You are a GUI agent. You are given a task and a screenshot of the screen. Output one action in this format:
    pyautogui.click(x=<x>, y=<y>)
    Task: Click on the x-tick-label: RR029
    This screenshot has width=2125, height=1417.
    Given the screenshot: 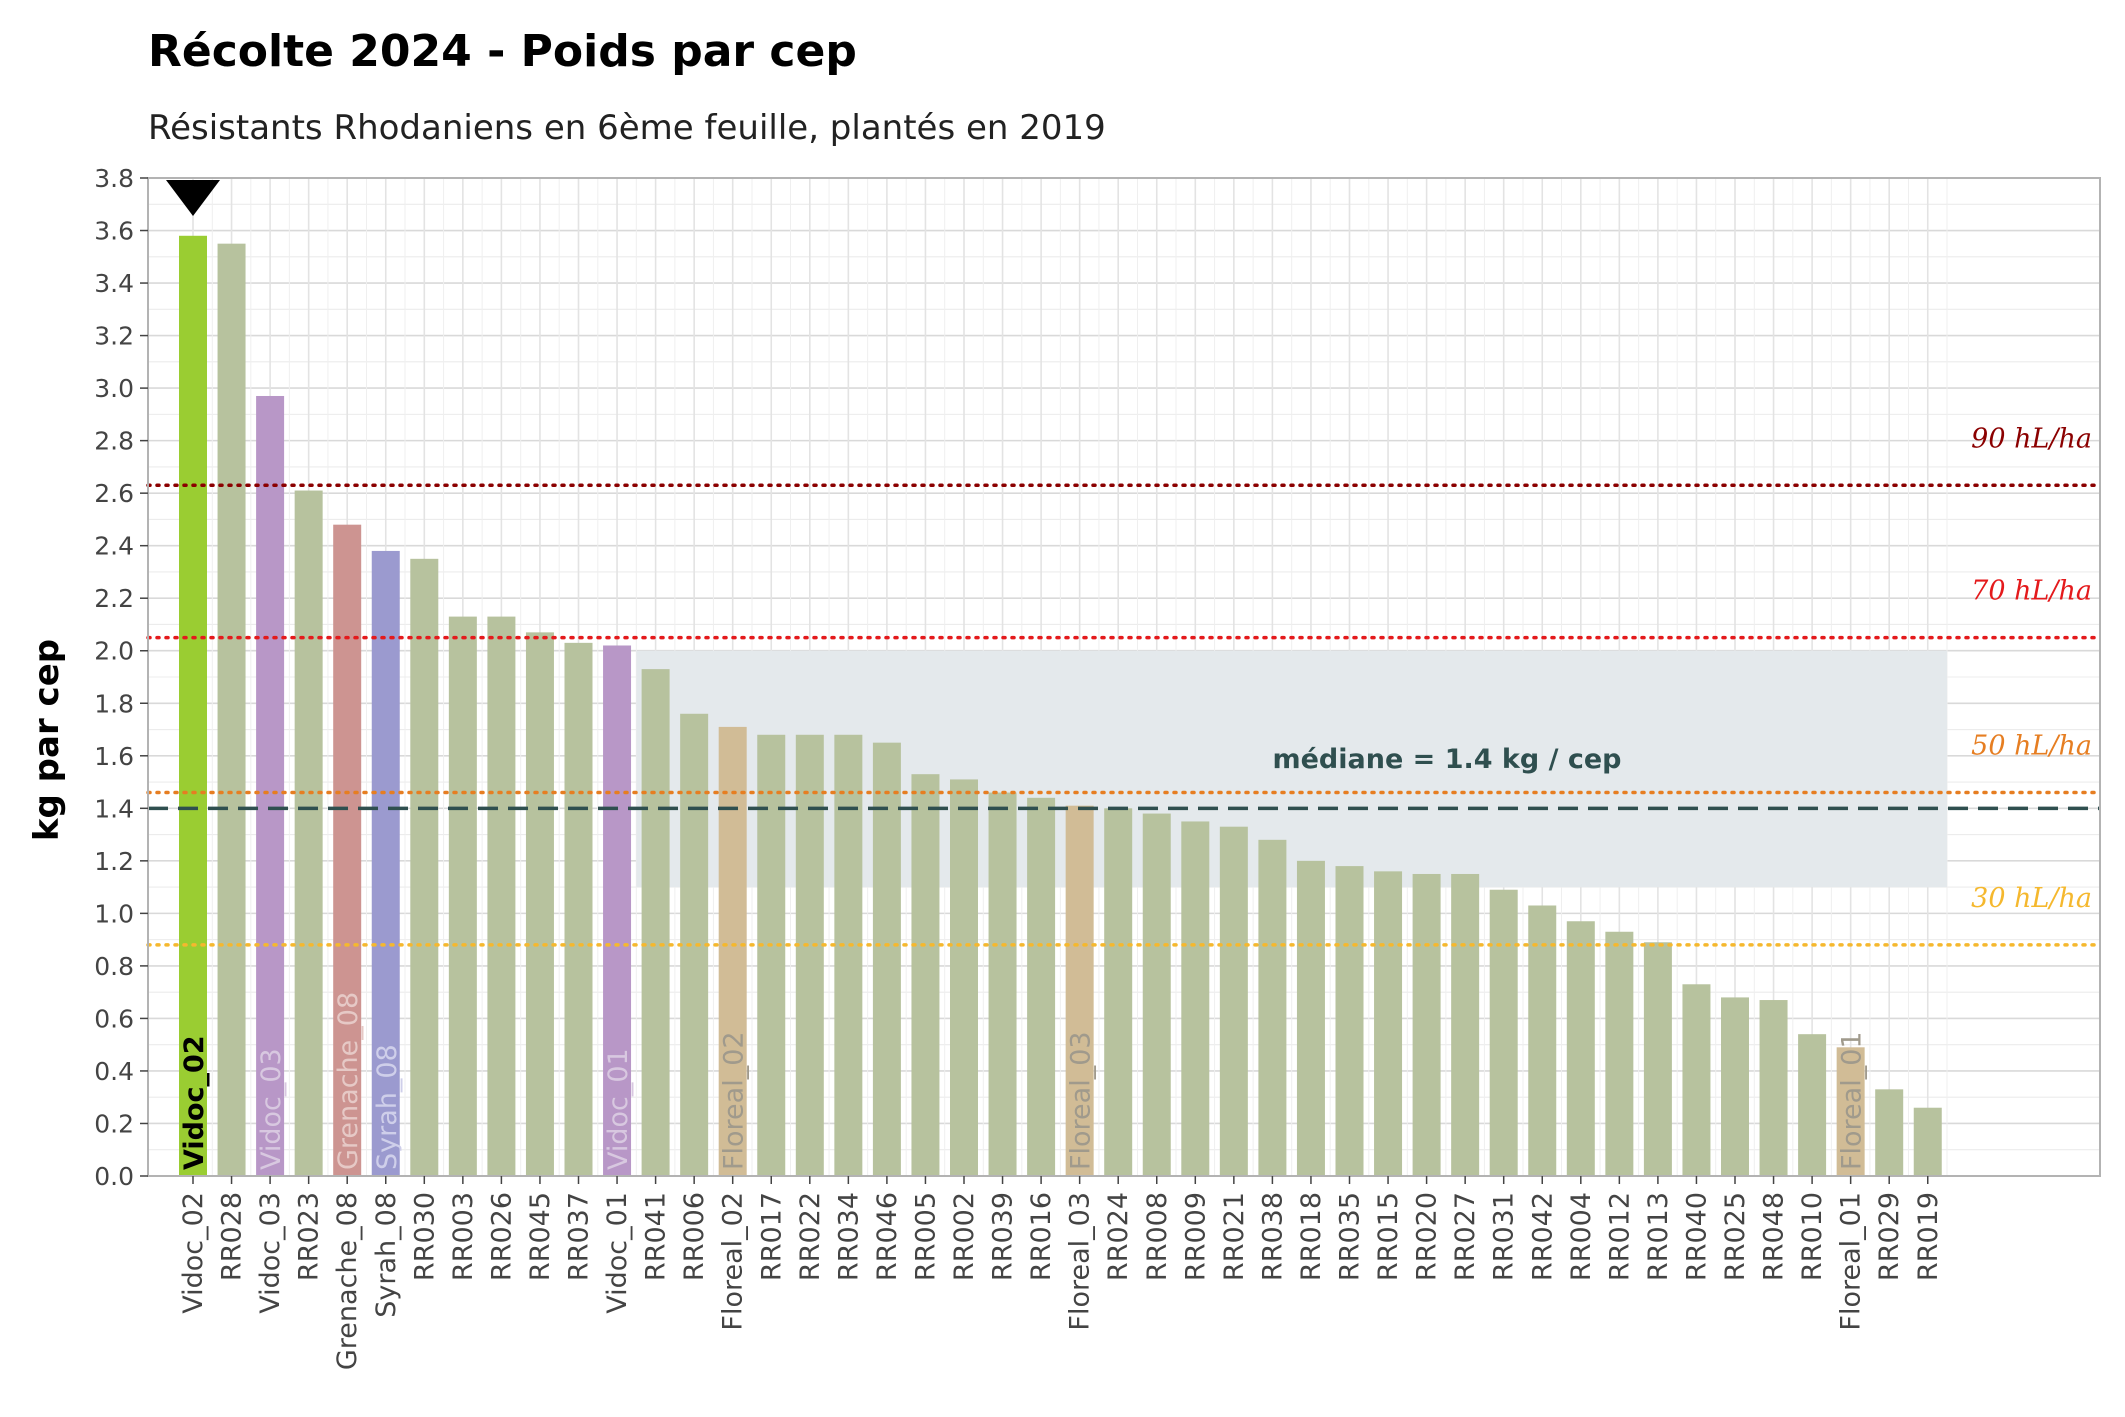 What is the action you would take?
    pyautogui.click(x=1889, y=1236)
    